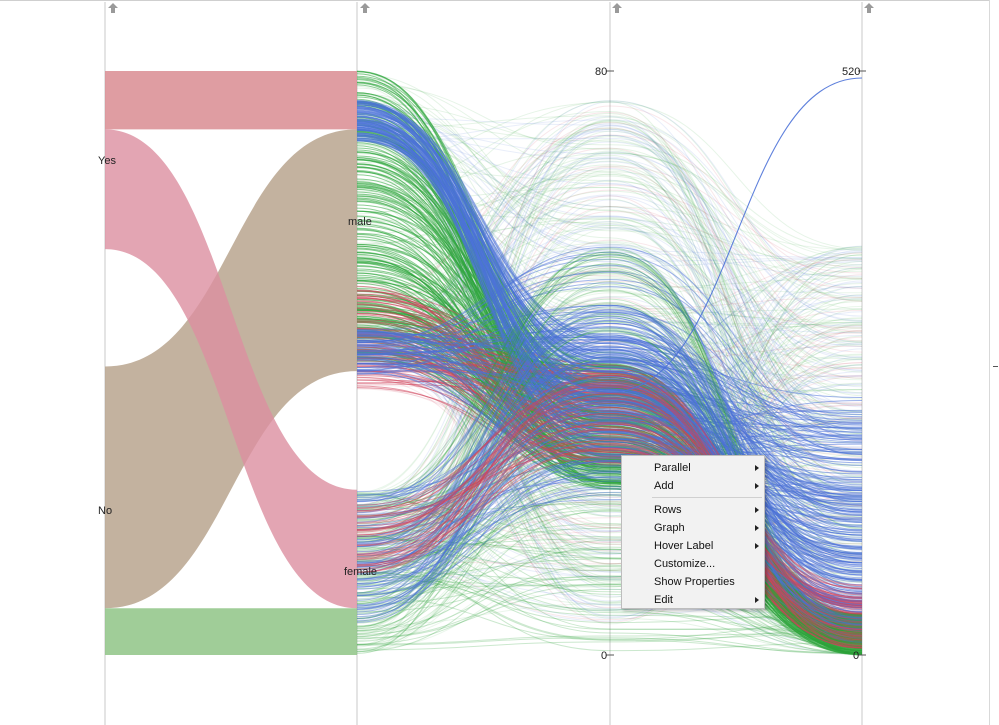  Describe the element at coordinates (693, 600) in the screenshot. I see `menu-item-edit: Edit` at that location.